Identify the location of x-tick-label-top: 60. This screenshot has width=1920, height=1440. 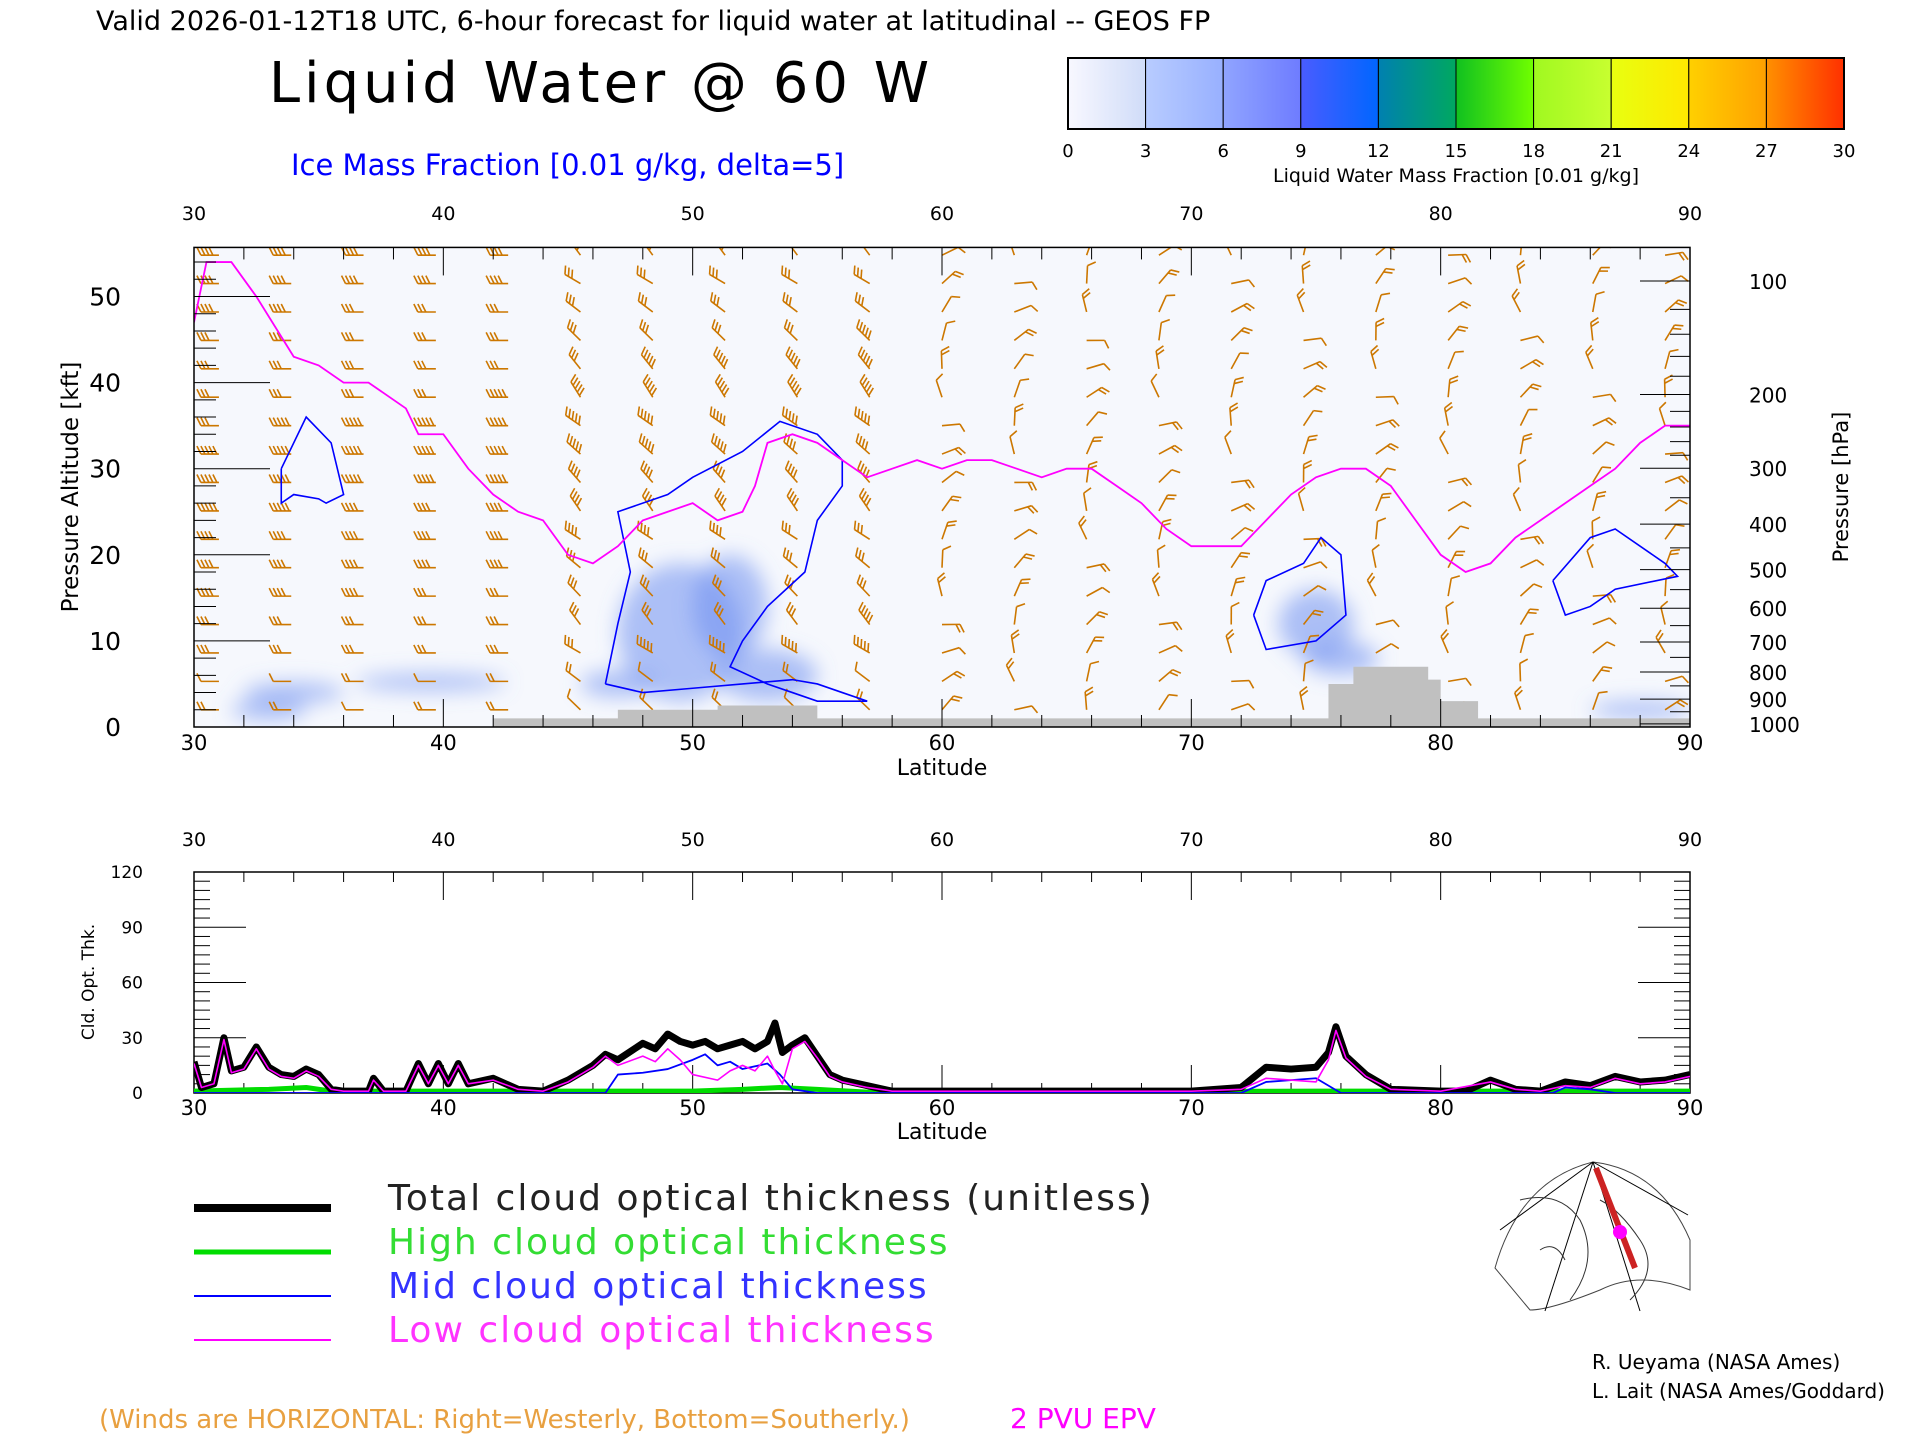
(942, 840).